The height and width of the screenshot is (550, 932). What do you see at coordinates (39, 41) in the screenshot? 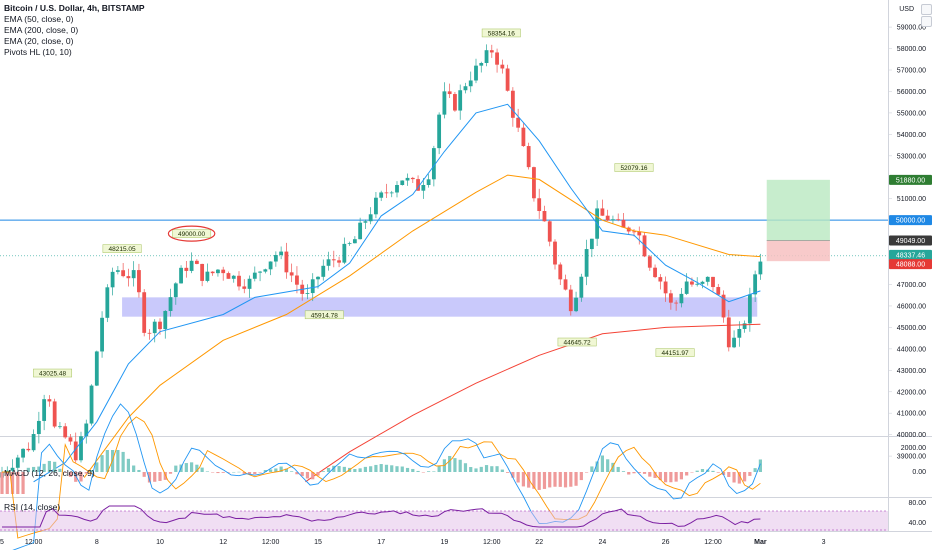
I see `legend-ema20: EMA (20, close, 0)` at bounding box center [39, 41].